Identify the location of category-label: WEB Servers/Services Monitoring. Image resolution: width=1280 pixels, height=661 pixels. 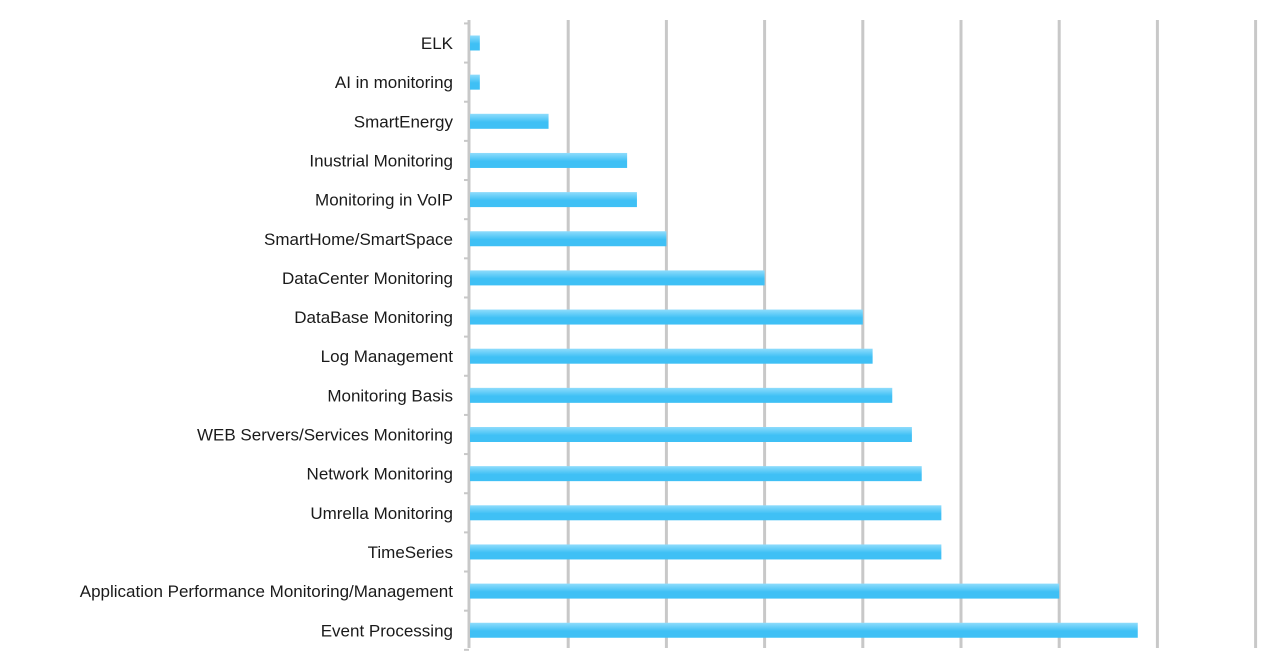
(325, 435).